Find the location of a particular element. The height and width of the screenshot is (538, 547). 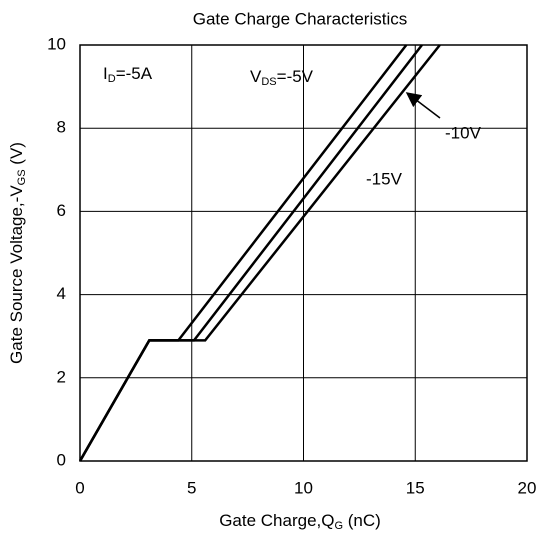

series-label: VDS=-5V is located at coordinates (282, 77).